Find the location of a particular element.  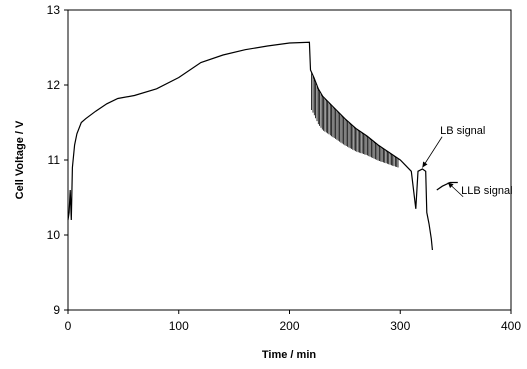

y-tick-label: 11 is located at coordinates (54, 160).